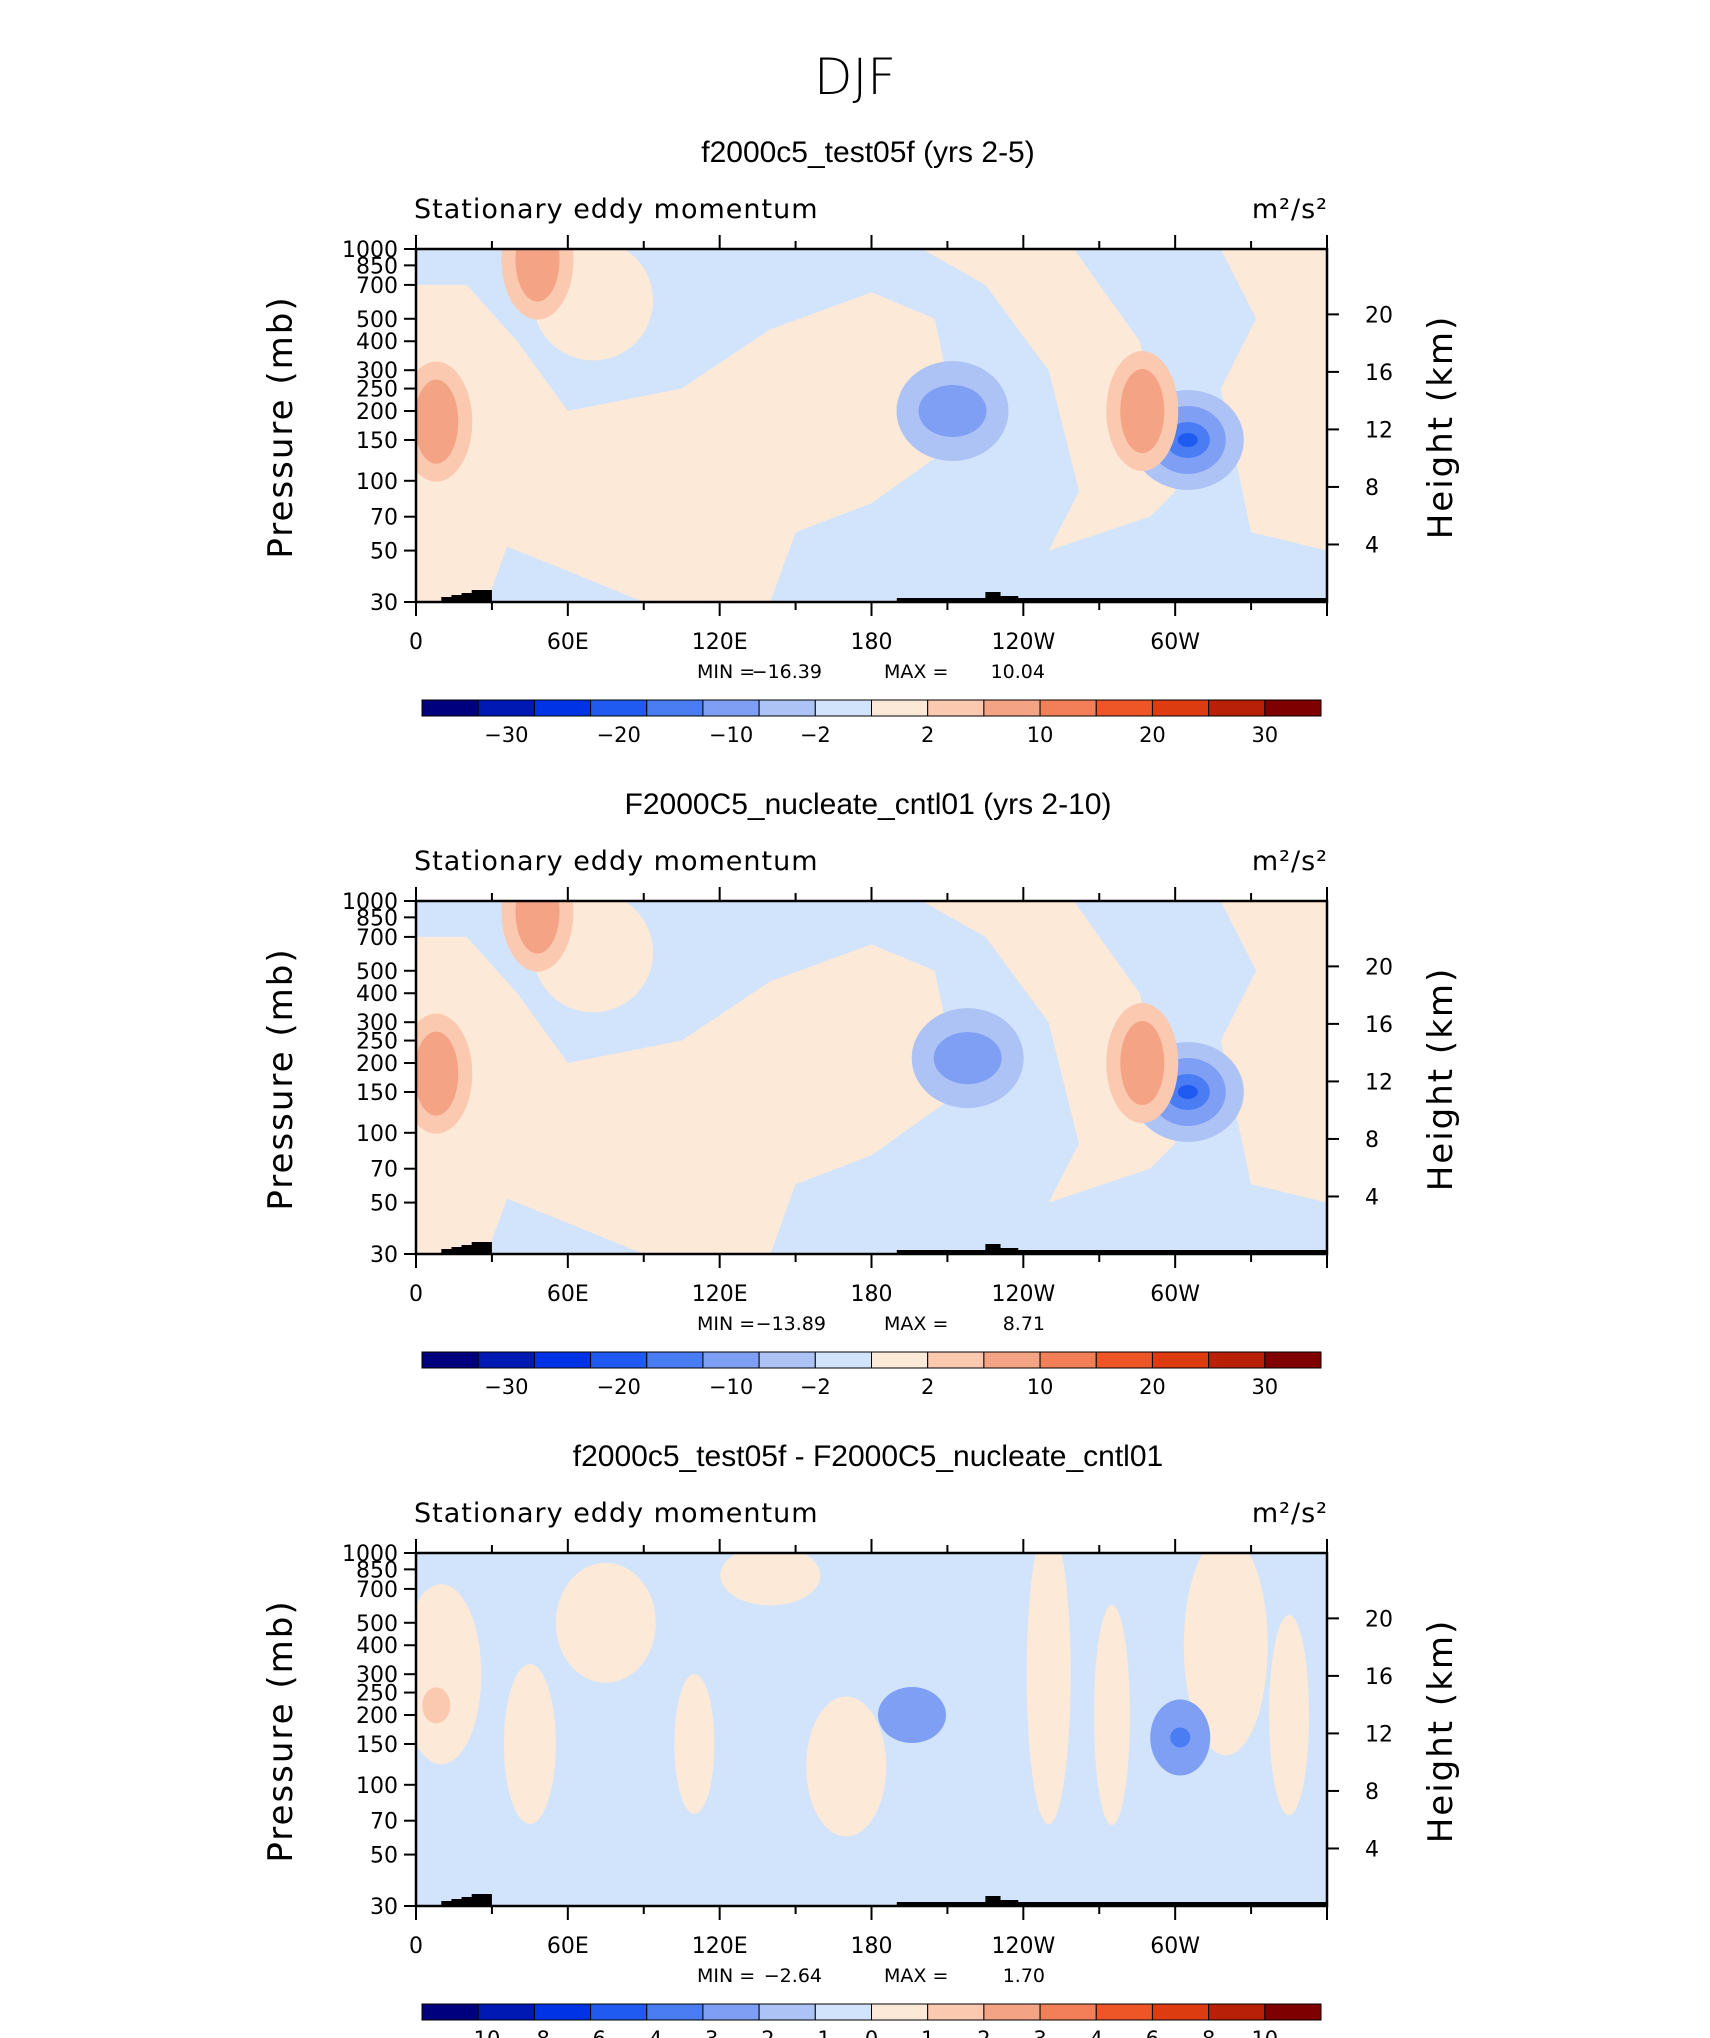  What do you see at coordinates (1096, 2032) in the screenshot?
I see `colorbar-label: 4` at bounding box center [1096, 2032].